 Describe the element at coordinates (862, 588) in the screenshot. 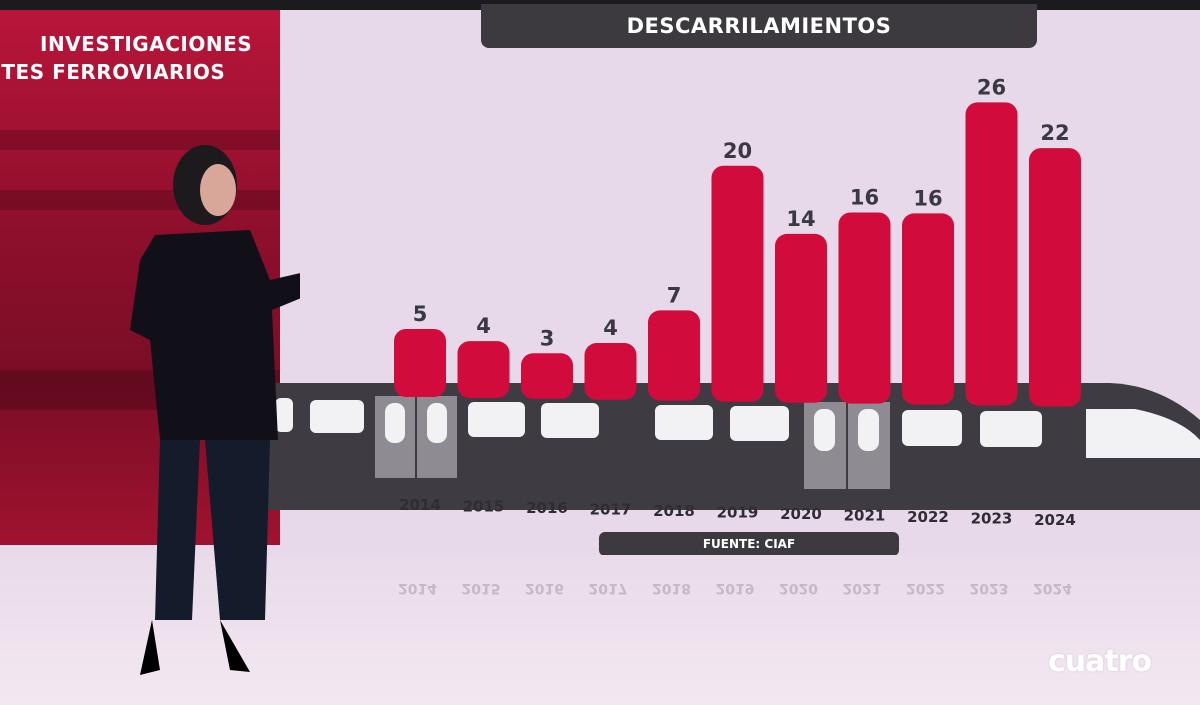

I see `x-tick-reflection-2021: 2021` at that location.